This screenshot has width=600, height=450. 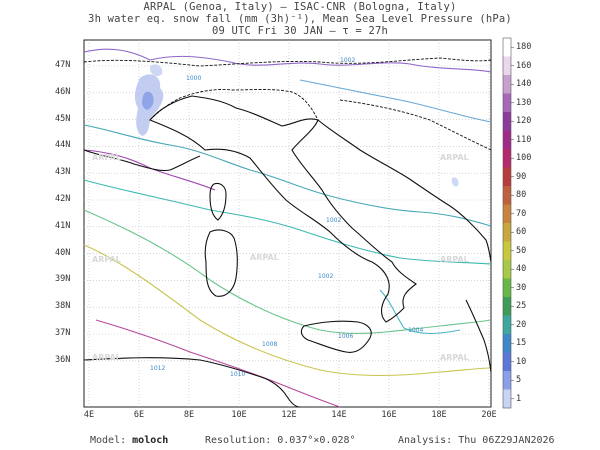 What do you see at coordinates (420, 312) in the screenshot?
I see `isobar-cyan-coast` at bounding box center [420, 312].